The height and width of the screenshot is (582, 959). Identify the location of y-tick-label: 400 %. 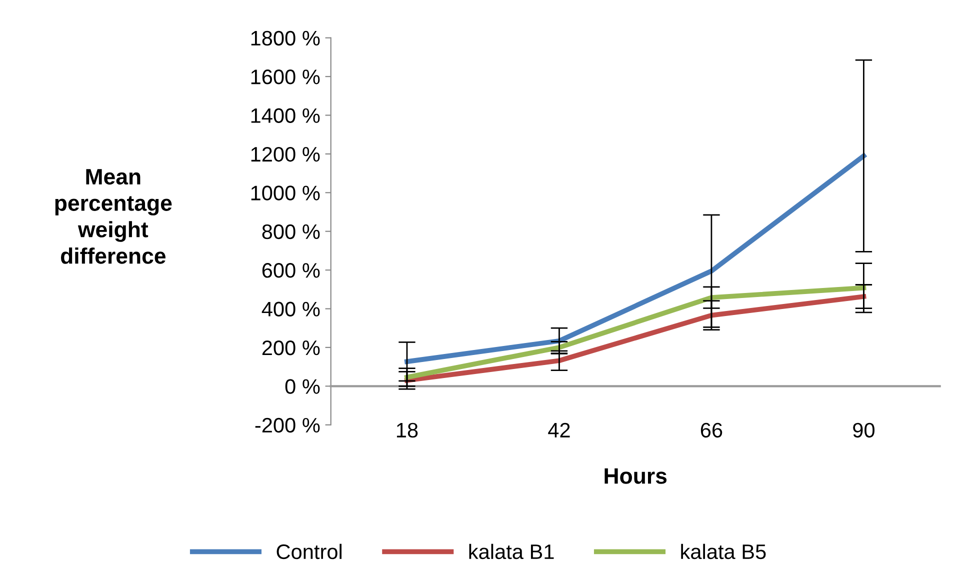
(291, 309).